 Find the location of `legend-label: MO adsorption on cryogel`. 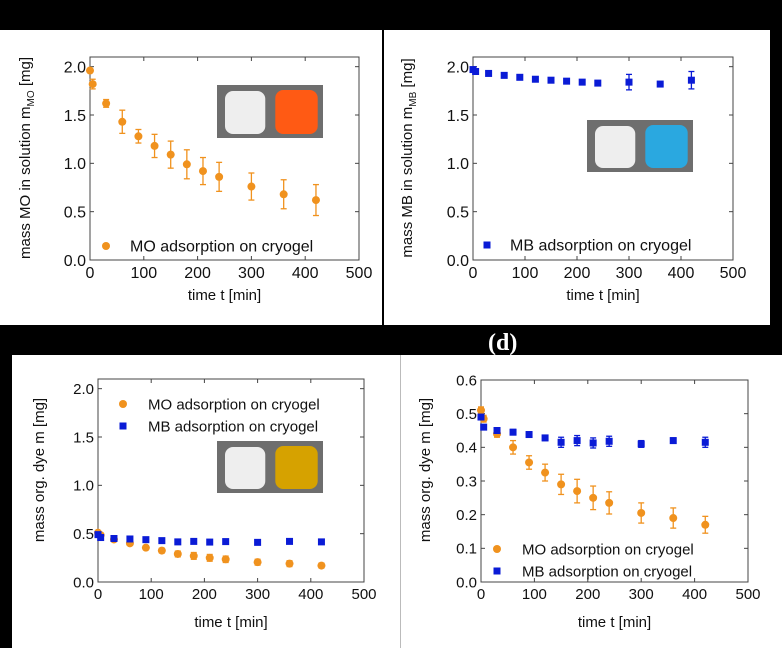

legend-label: MO adsorption on cryogel is located at coordinates (221, 247).